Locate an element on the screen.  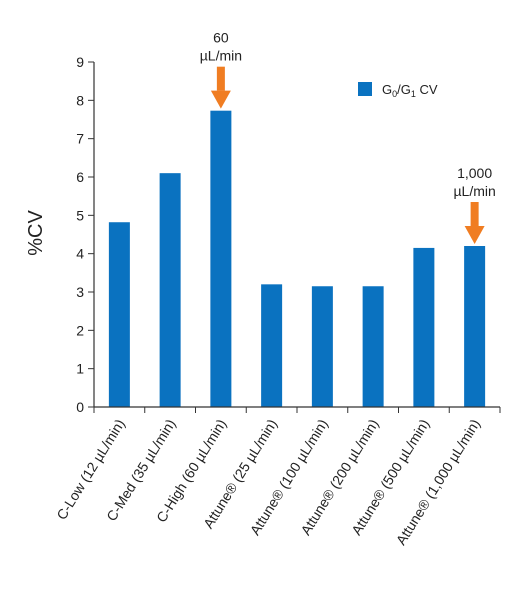
legend: G0/G1 CV is located at coordinates (398, 90).